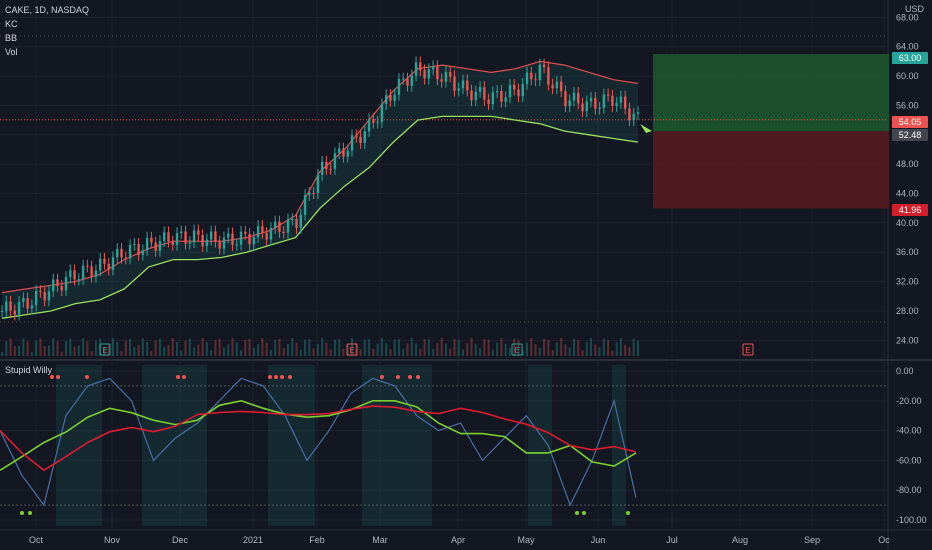 The height and width of the screenshot is (550, 932). Describe the element at coordinates (47, 10) in the screenshot. I see `symbol-legend: CAKE, 1D, NASDAQ` at that location.